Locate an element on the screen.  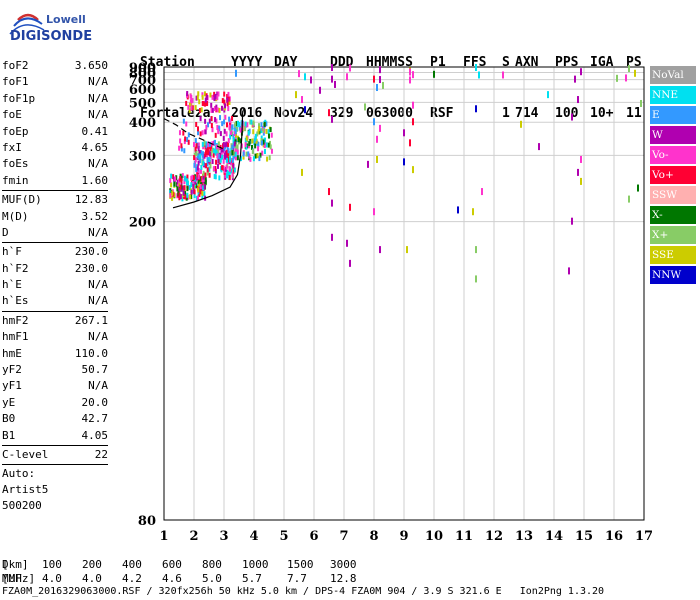
distance-table-cell: D is located at coordinates (5, 564).